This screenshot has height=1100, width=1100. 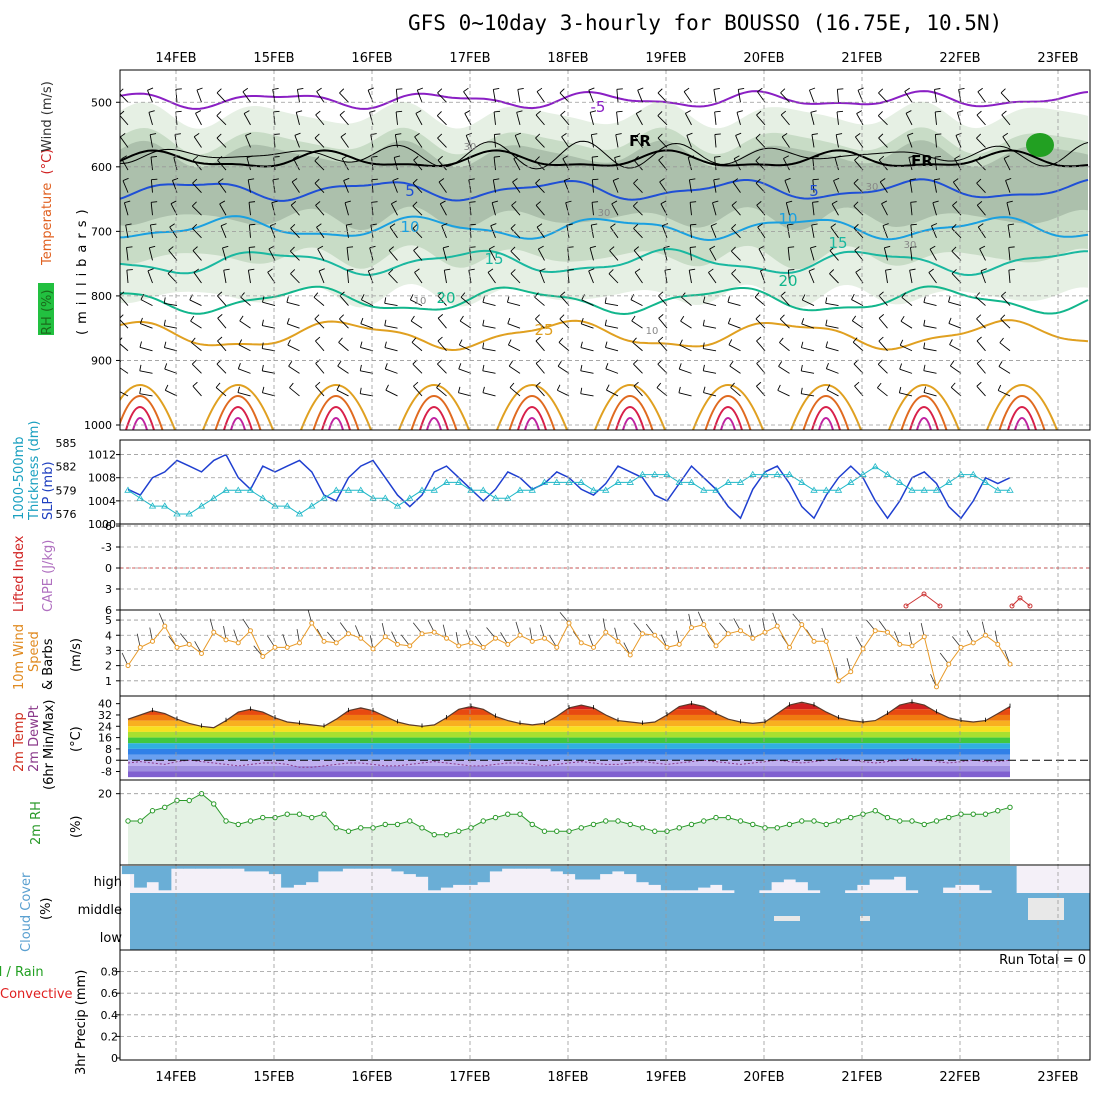 What do you see at coordinates (101, 102) in the screenshot?
I see `pressure-tick-label: 500` at bounding box center [101, 102].